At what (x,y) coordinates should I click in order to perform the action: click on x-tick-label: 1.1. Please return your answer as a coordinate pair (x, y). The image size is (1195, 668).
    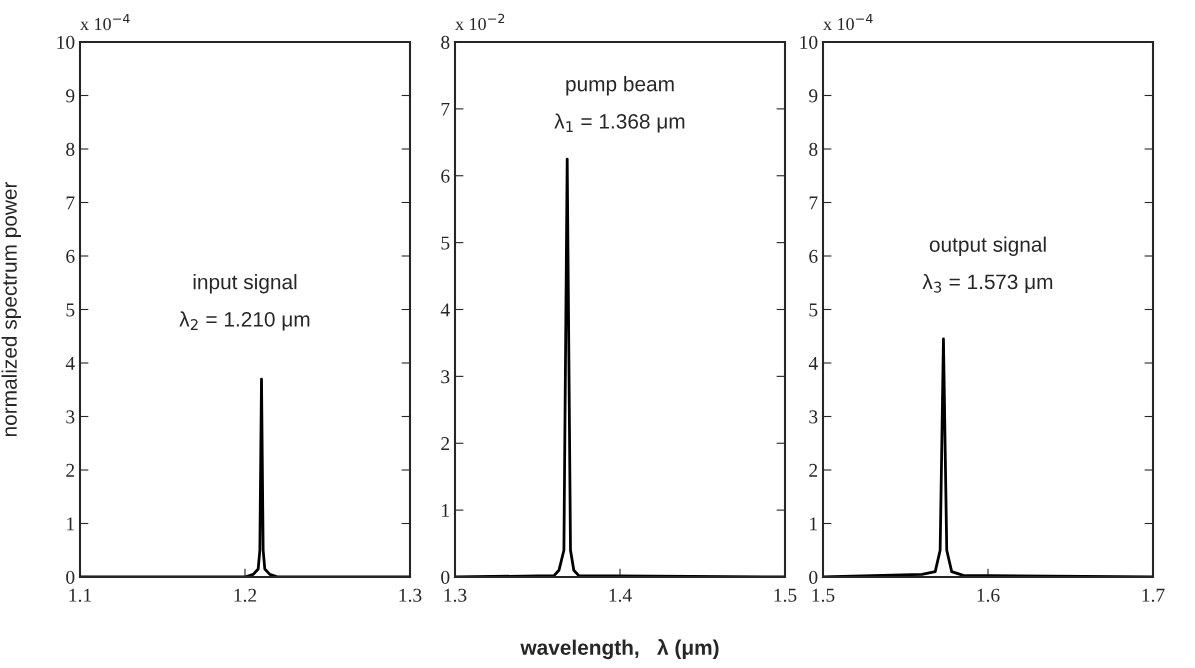
    Looking at the image, I should click on (80, 595).